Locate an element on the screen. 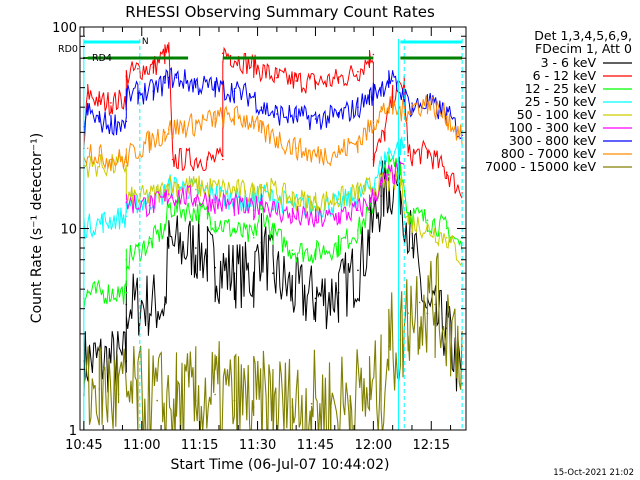 This screenshot has width=640, height=480. series-line-800-7000-kev is located at coordinates (273, 133).